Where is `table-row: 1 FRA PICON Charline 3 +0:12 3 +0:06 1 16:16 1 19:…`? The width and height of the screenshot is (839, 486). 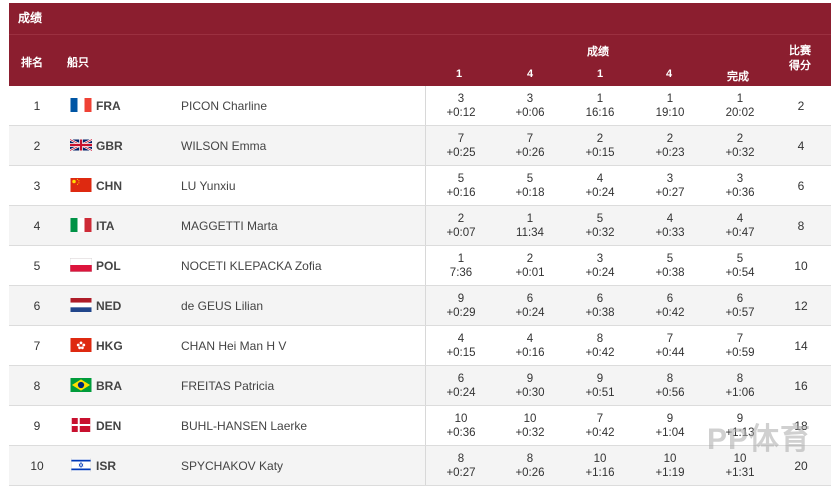 table-row: 1 FRA PICON Charline 3 +0:12 3 +0:06 1 16:16 1 19:… is located at coordinates (420, 106).